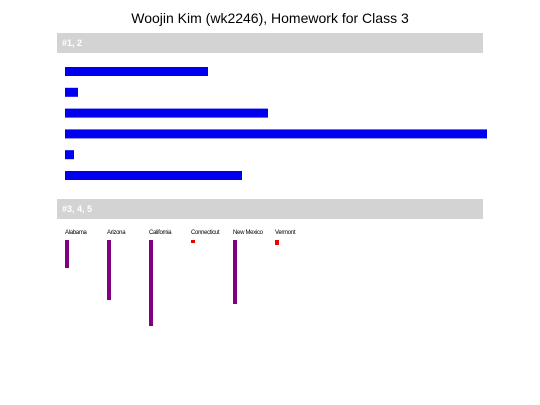  Describe the element at coordinates (160, 233) in the screenshot. I see `state-label: California` at that location.